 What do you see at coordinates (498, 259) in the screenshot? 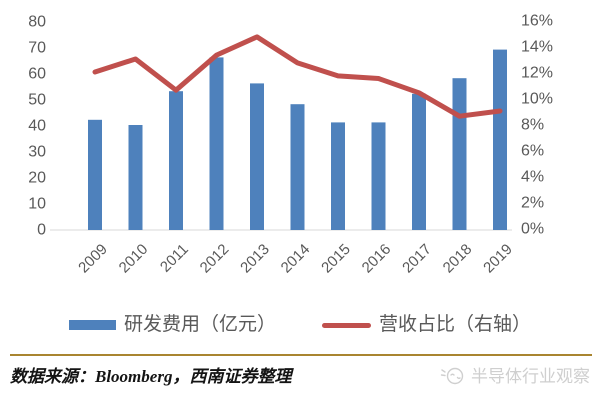
I see `x-axis-label-2019: 2019` at bounding box center [498, 259].